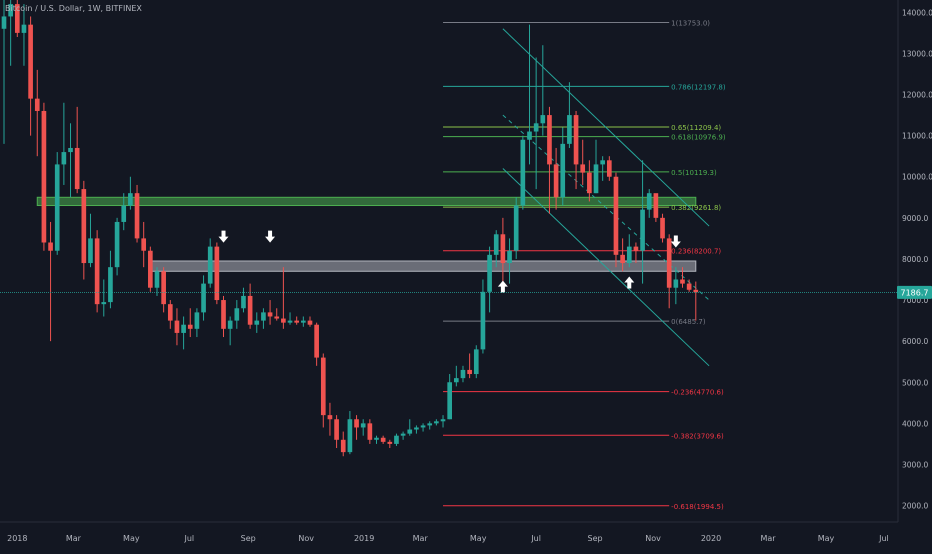  What do you see at coordinates (915, 300) in the screenshot?
I see `price-tick-label: 7000.0` at bounding box center [915, 300].